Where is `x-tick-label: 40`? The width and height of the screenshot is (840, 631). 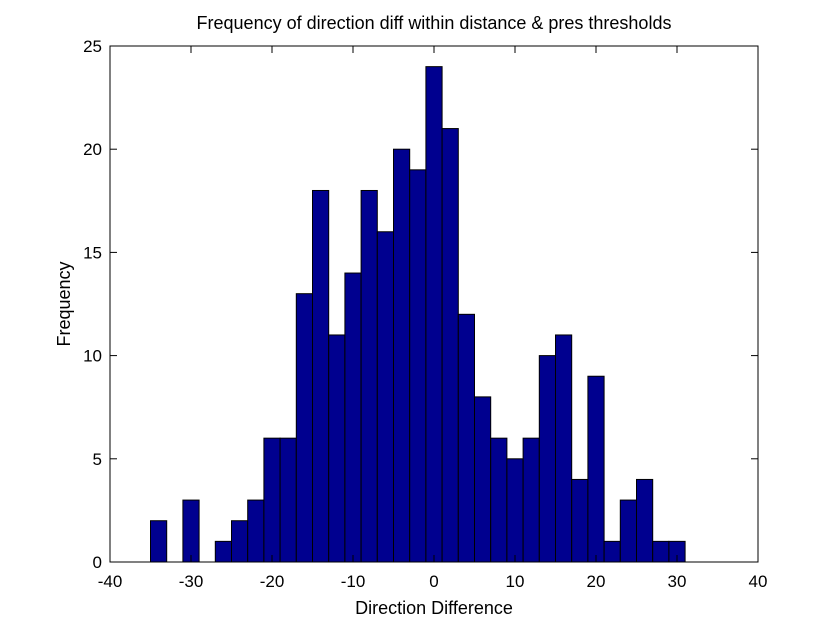
x-tick-label: 40 is located at coordinates (758, 581).